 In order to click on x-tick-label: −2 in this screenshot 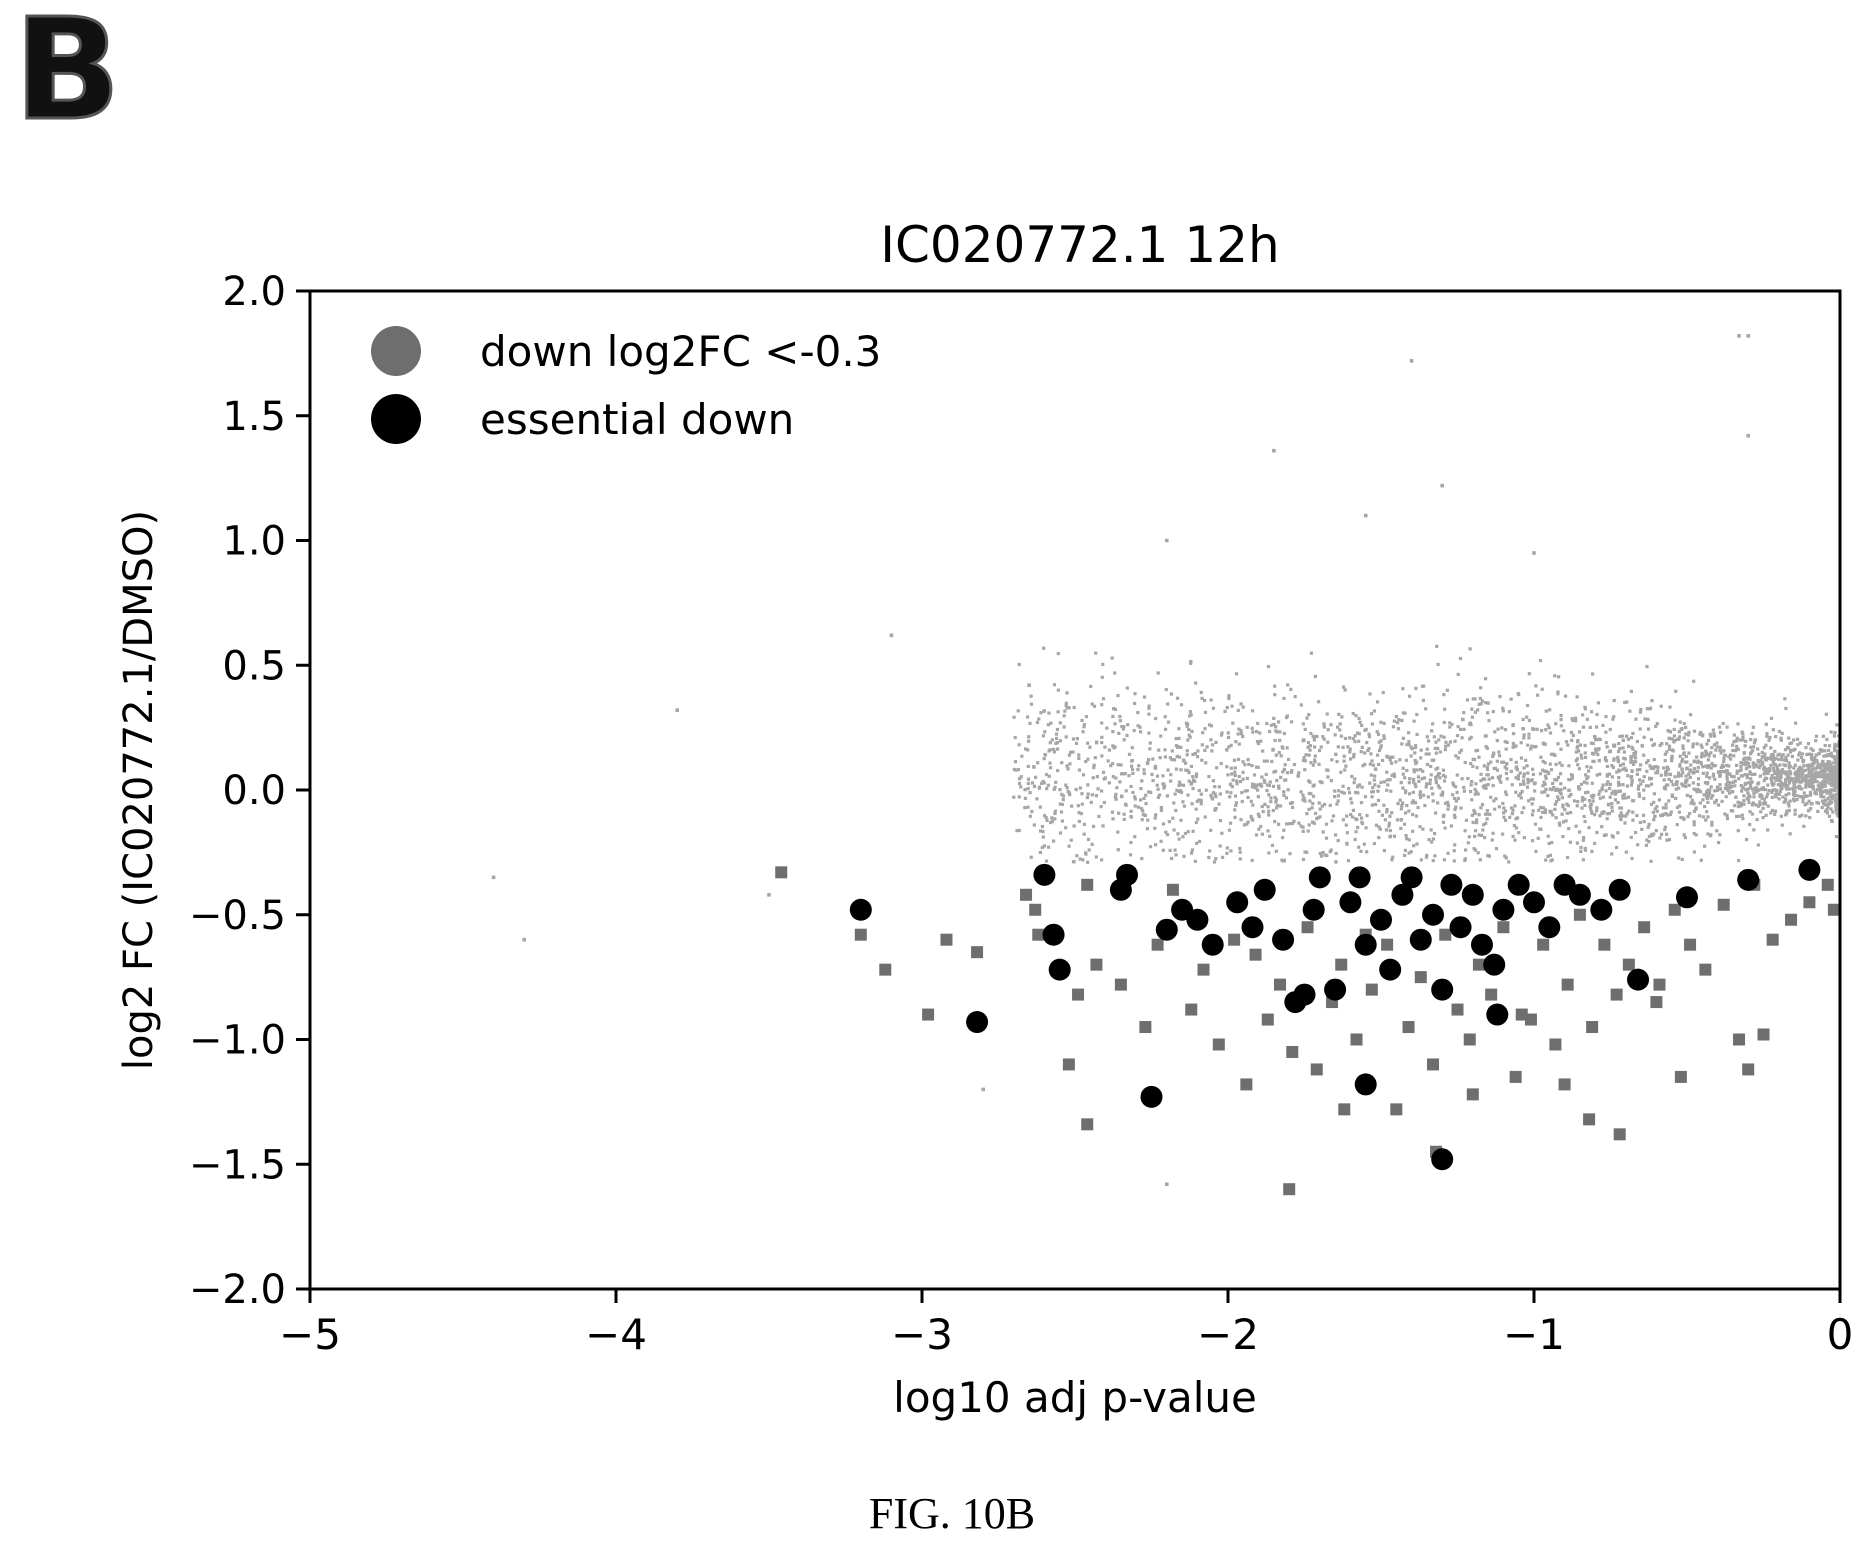, I will do `click(1228, 1334)`.